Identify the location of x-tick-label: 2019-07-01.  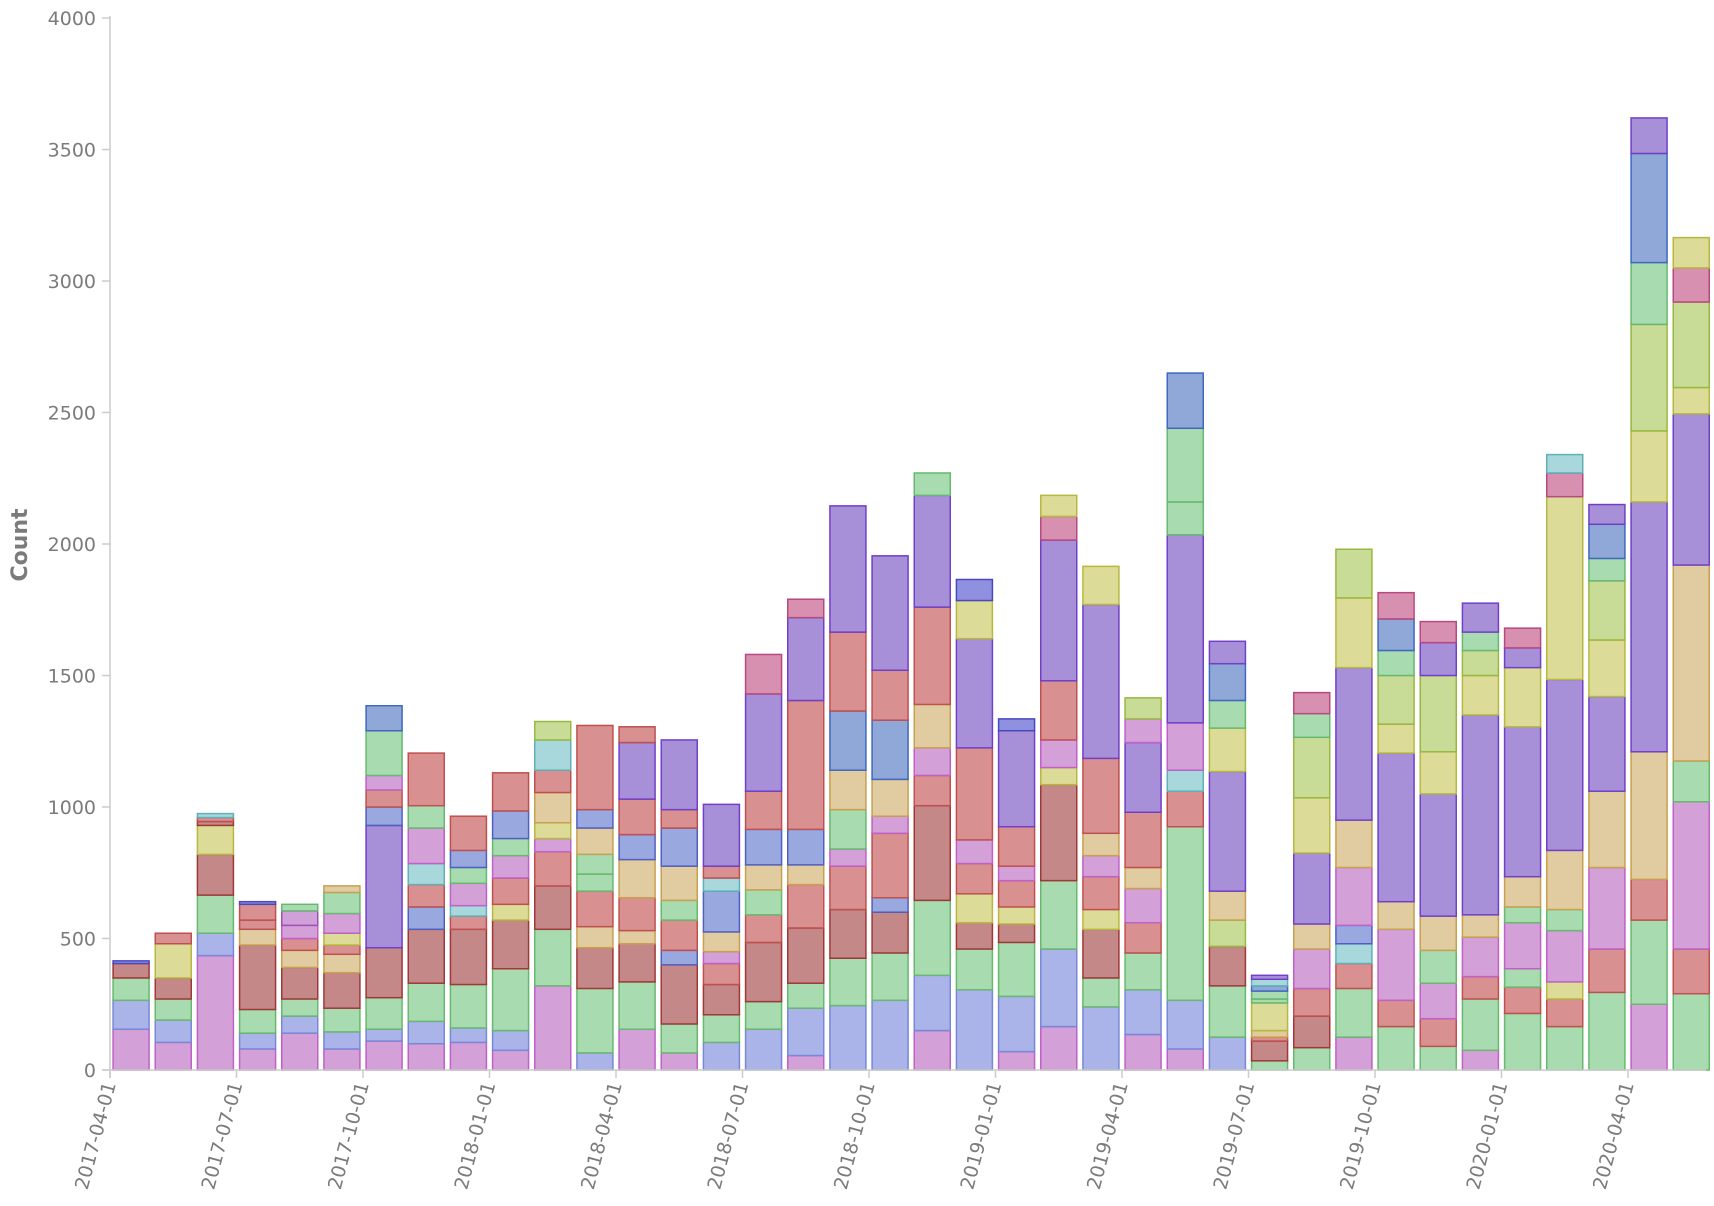
(1235, 1136).